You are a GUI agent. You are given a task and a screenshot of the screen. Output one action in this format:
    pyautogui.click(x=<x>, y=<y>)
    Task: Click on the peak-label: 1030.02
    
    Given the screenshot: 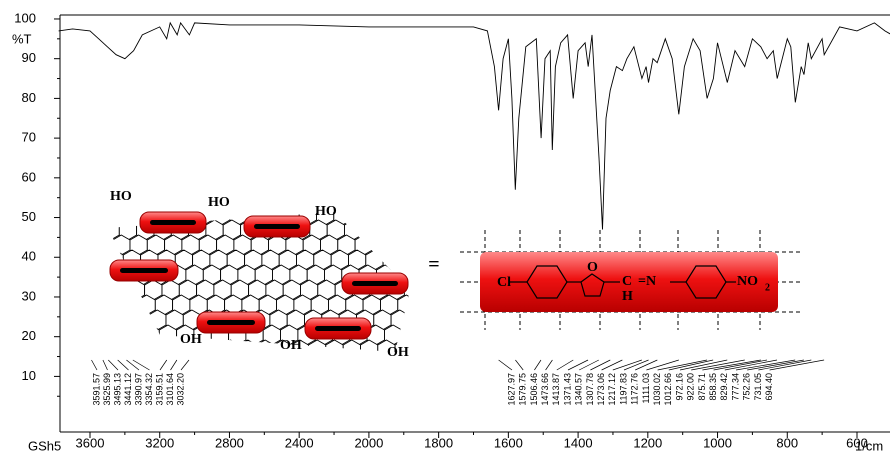 What is the action you would take?
    pyautogui.click(x=657, y=389)
    